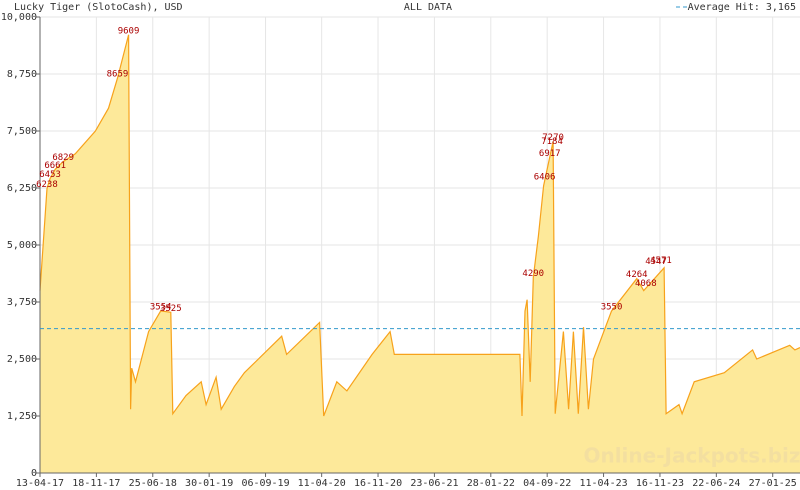 The width and height of the screenshot is (800, 490). Describe the element at coordinates (660, 483) in the screenshot. I see `x-tick-label: 16-11-23` at that location.